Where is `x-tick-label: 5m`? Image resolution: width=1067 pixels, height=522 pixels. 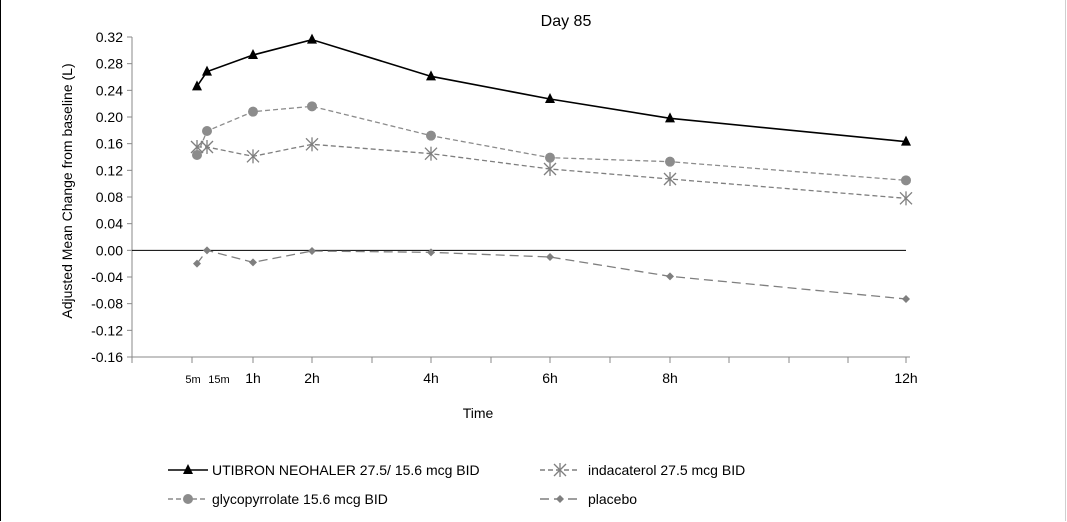 x-tick-label: 5m is located at coordinates (192, 380).